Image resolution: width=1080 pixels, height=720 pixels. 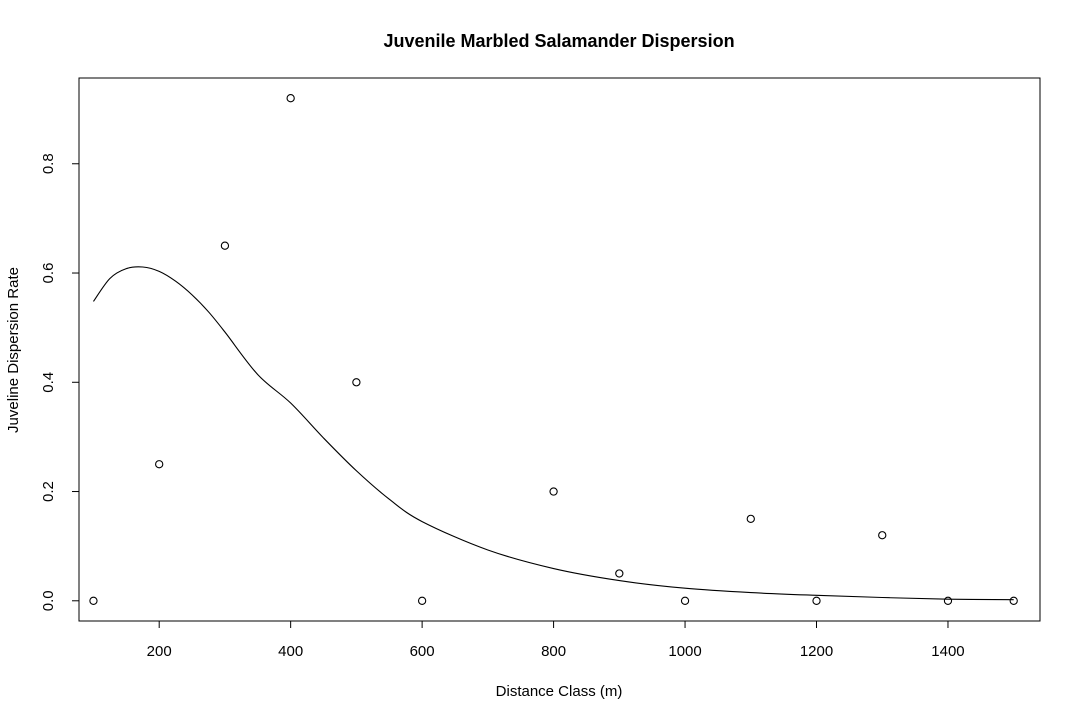 I want to click on x-tick-label: 400, so click(x=290, y=651).